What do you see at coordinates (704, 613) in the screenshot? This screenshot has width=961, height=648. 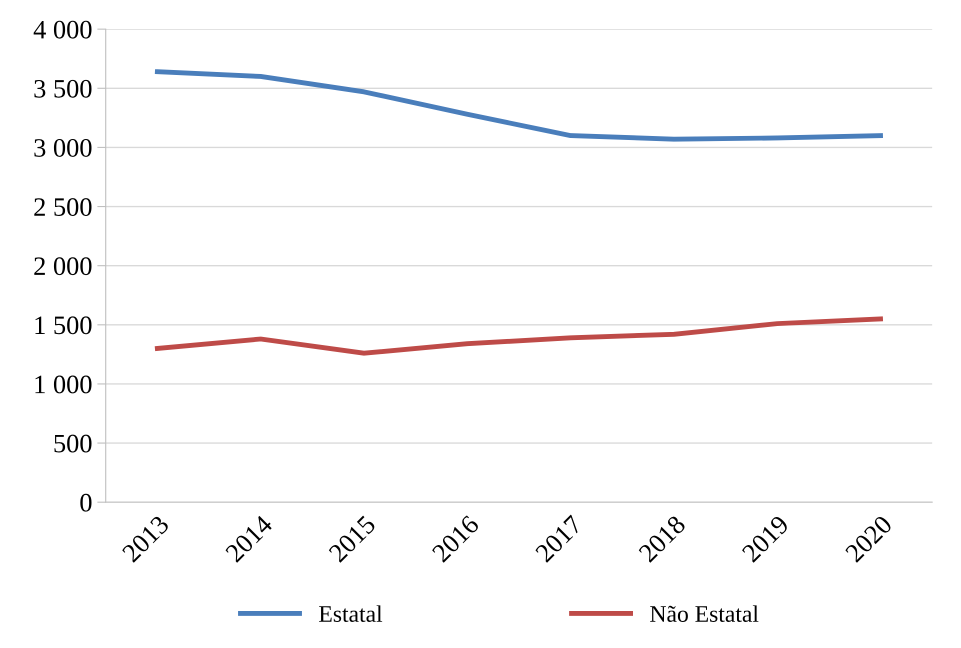 I see `legend-label: Não Estatal` at bounding box center [704, 613].